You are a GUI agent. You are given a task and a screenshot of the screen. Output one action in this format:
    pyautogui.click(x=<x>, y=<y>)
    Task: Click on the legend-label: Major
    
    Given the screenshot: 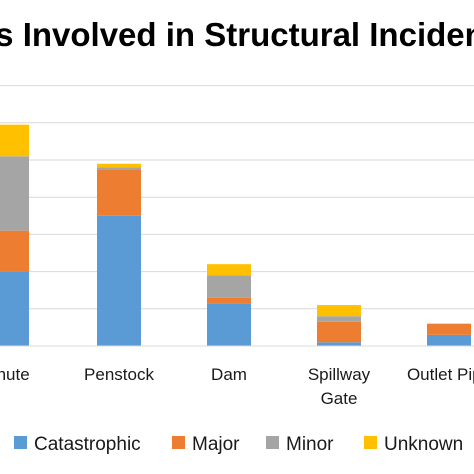 What is the action you would take?
    pyautogui.click(x=216, y=444)
    